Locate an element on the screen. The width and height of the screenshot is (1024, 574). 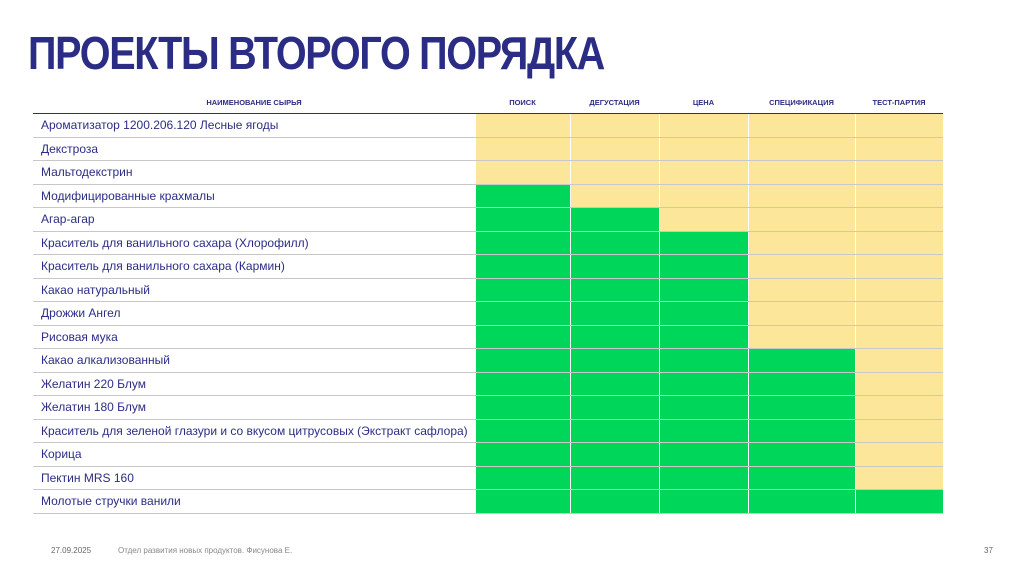
raw-material-name: Молотые стручки ванили is located at coordinates (254, 501).